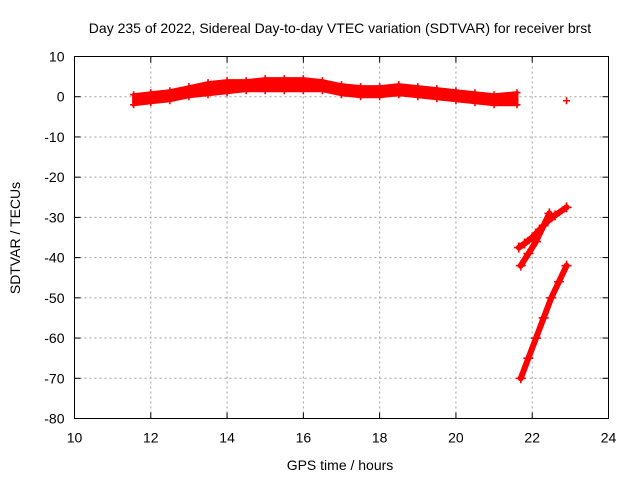 This screenshot has height=480, width=640. What do you see at coordinates (57, 57) in the screenshot?
I see `y-tick-label: 10` at bounding box center [57, 57].